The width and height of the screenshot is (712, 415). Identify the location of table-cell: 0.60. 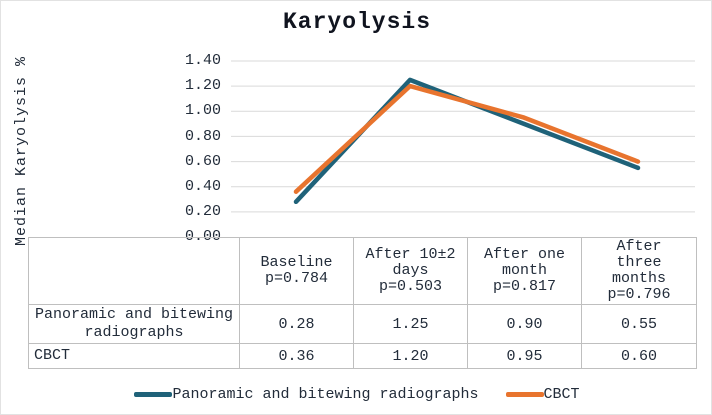
(639, 356).